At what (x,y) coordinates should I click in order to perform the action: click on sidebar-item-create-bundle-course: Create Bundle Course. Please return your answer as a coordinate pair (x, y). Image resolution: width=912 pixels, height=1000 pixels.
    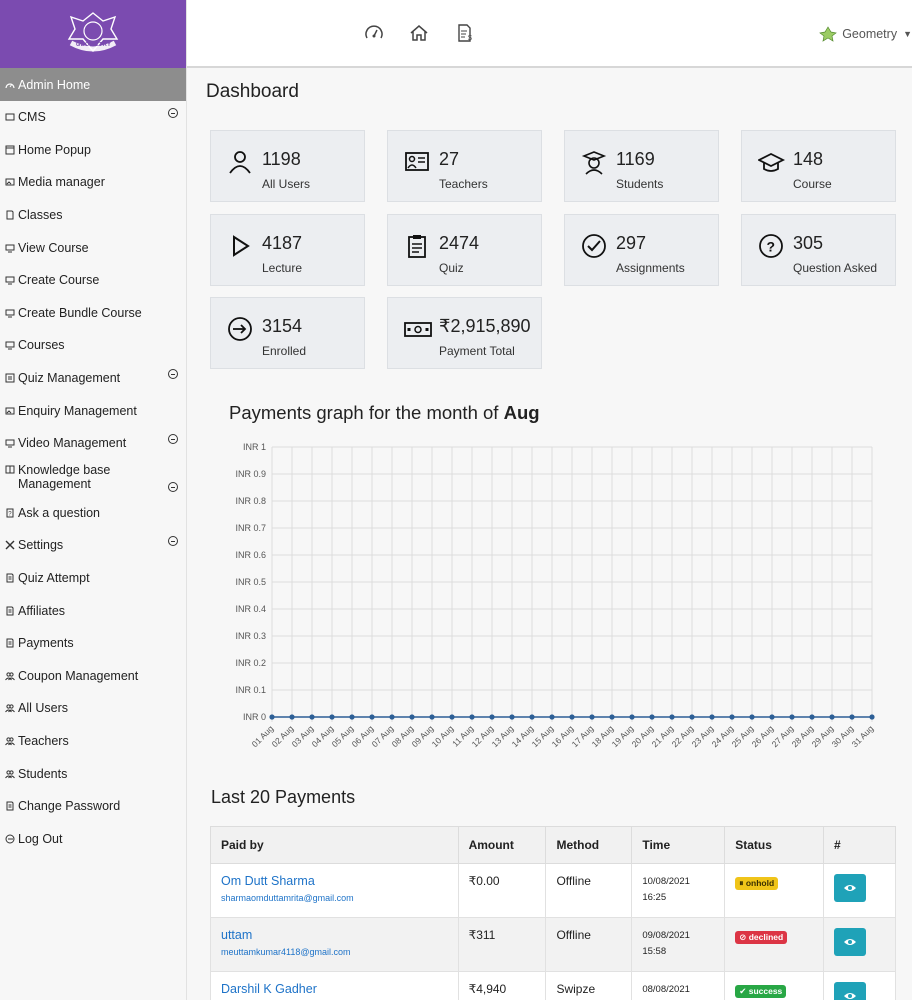
    Looking at the image, I should click on (93, 313).